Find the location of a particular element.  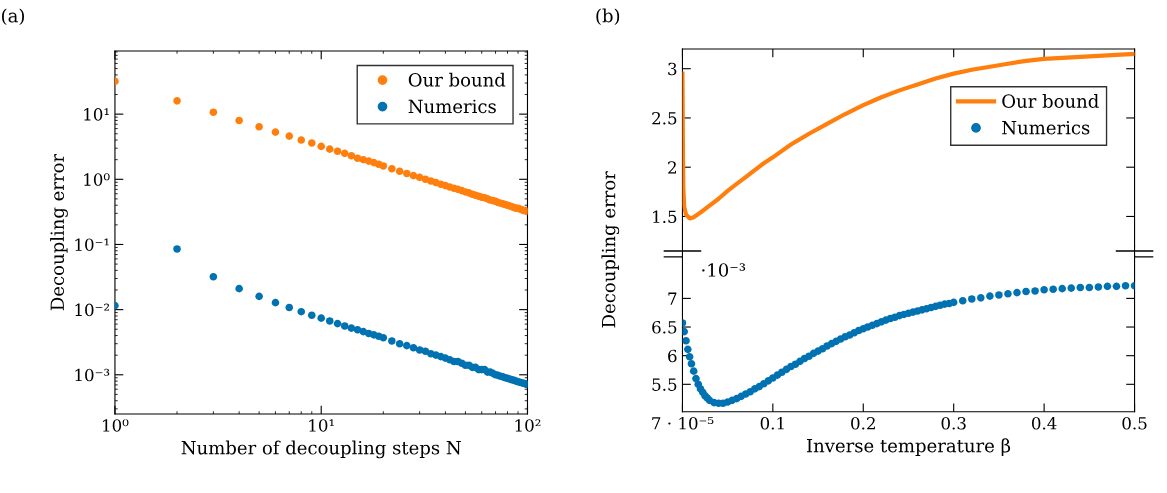

x-tick-label: 0.2 is located at coordinates (863, 423).